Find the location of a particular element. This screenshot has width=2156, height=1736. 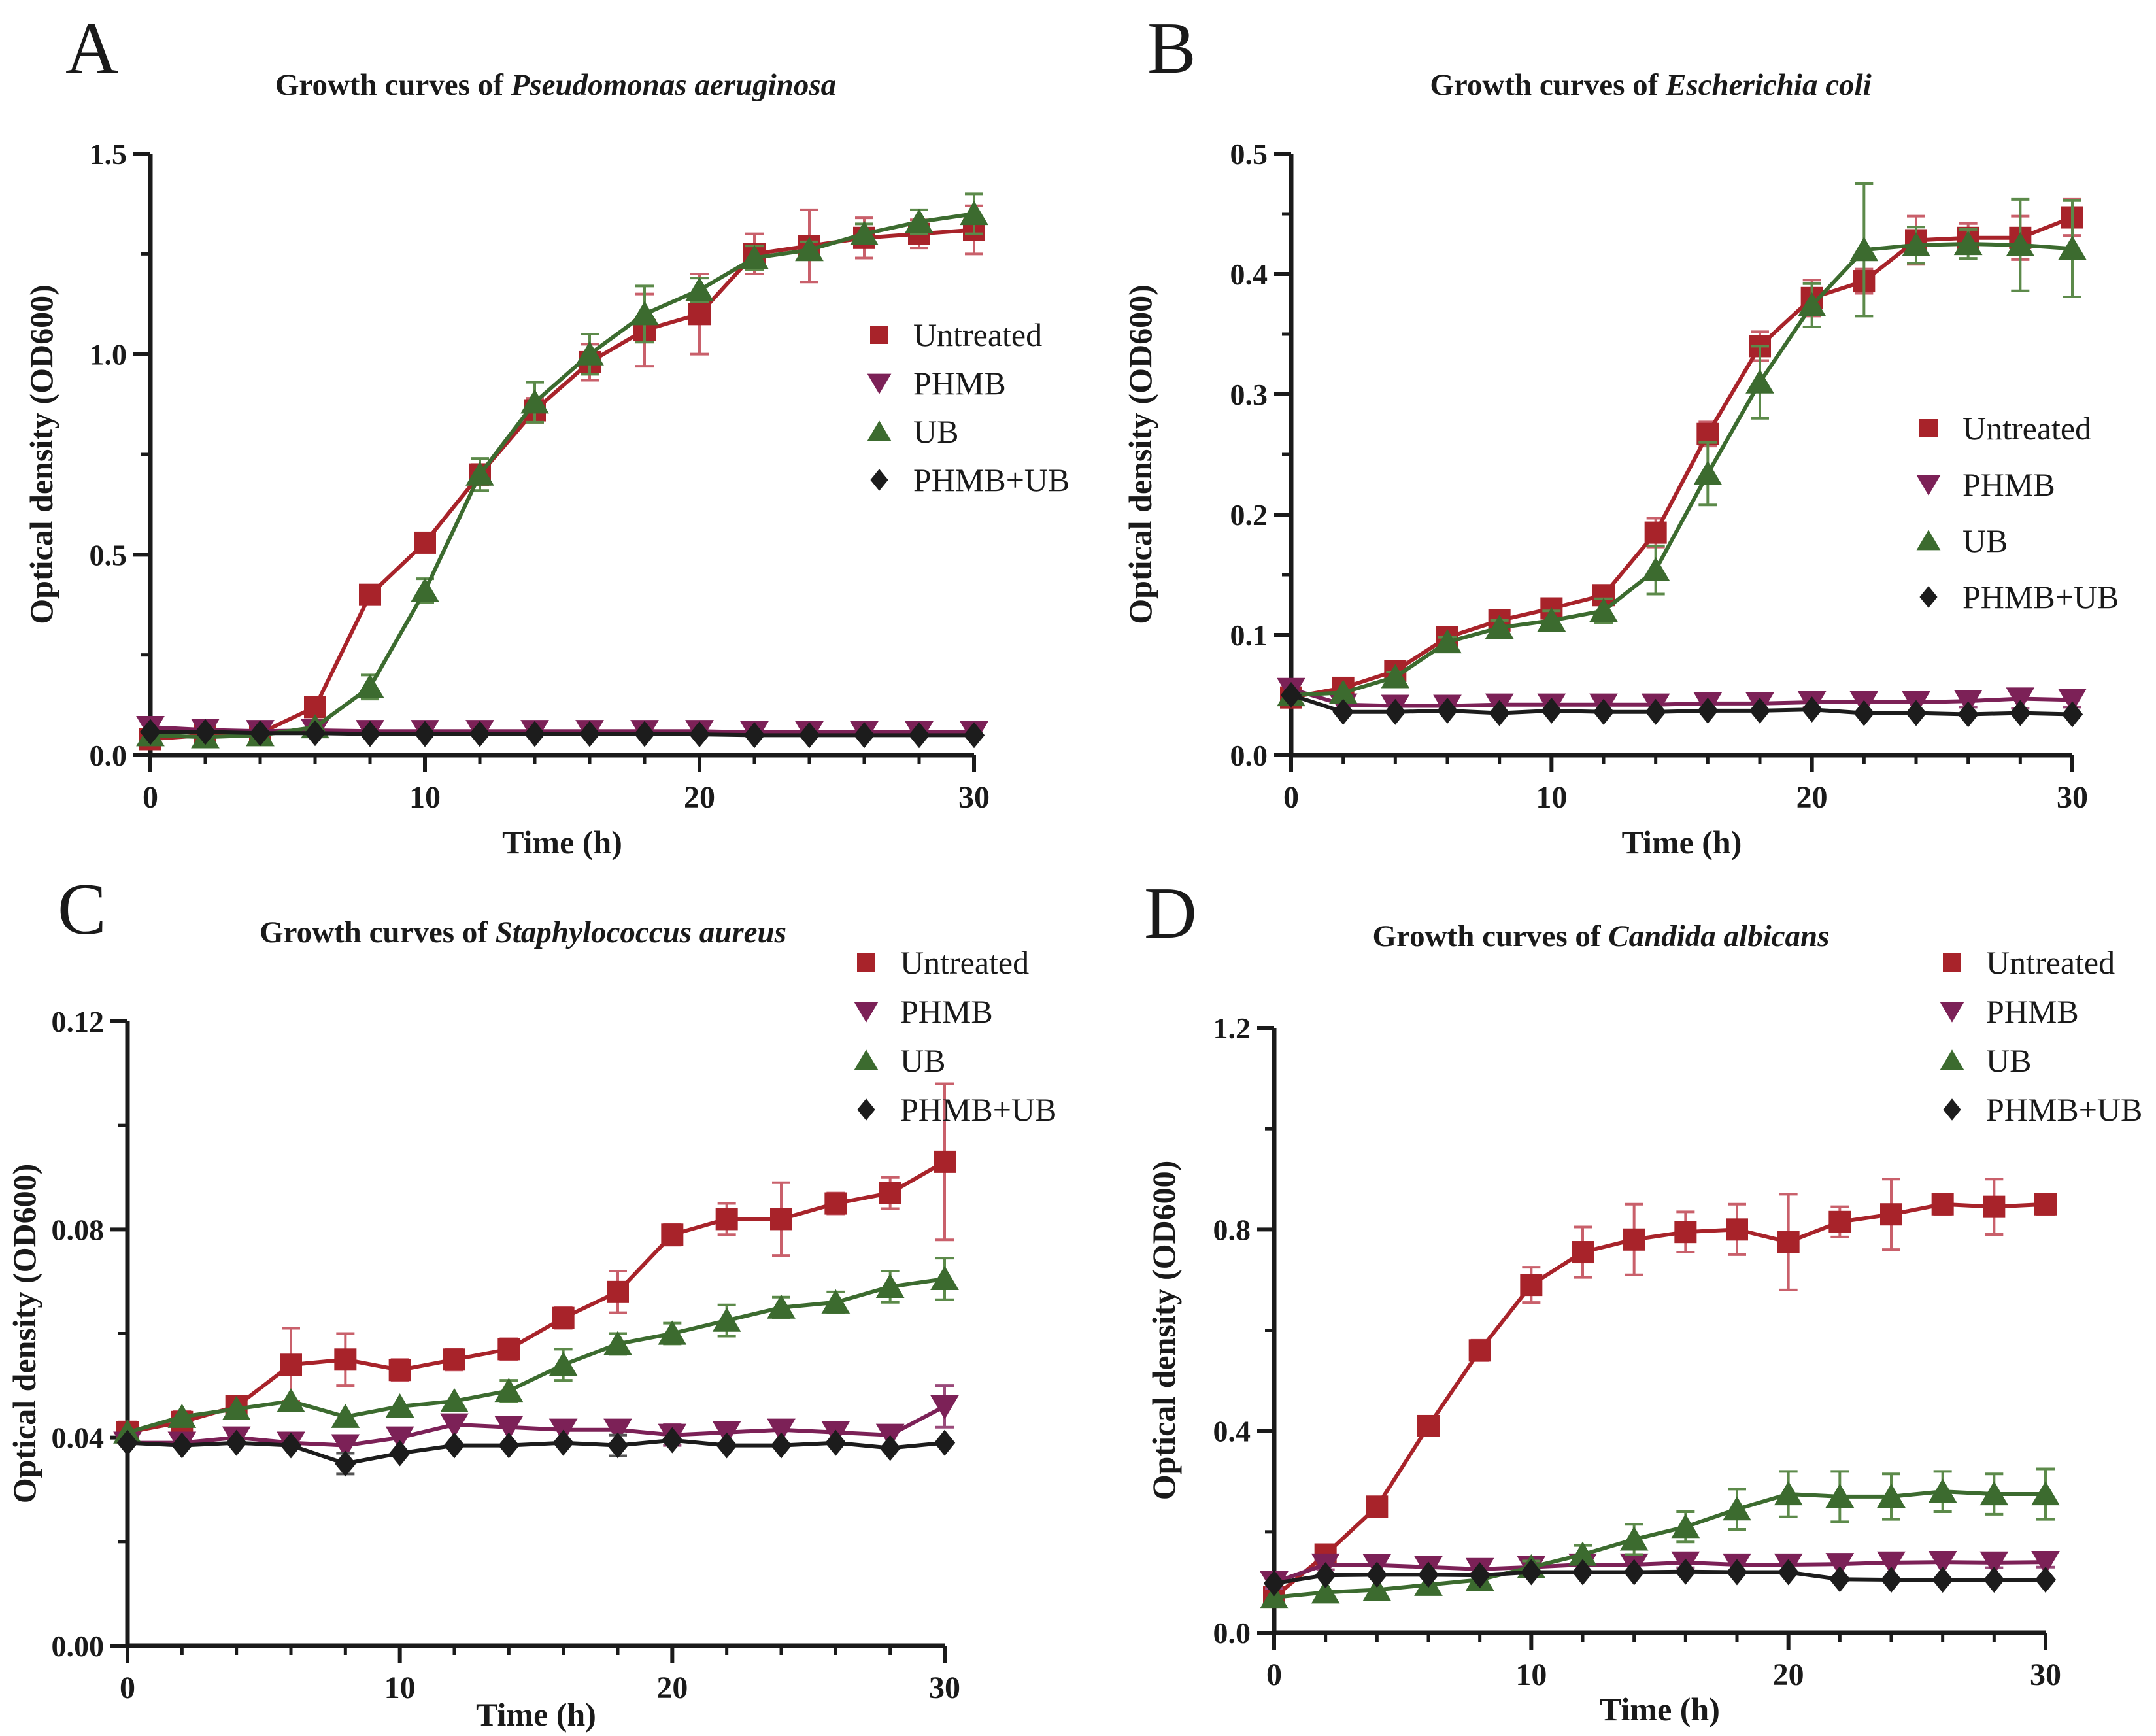

y-tick-label: 0.08 is located at coordinates (78, 1229).